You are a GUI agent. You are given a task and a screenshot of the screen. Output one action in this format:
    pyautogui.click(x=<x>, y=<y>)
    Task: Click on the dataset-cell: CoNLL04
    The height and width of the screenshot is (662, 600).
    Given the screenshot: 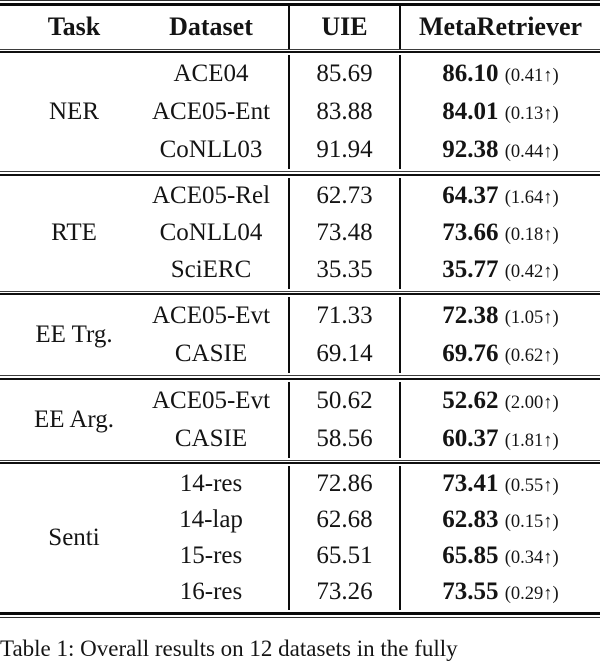 What is the action you would take?
    pyautogui.click(x=211, y=232)
    